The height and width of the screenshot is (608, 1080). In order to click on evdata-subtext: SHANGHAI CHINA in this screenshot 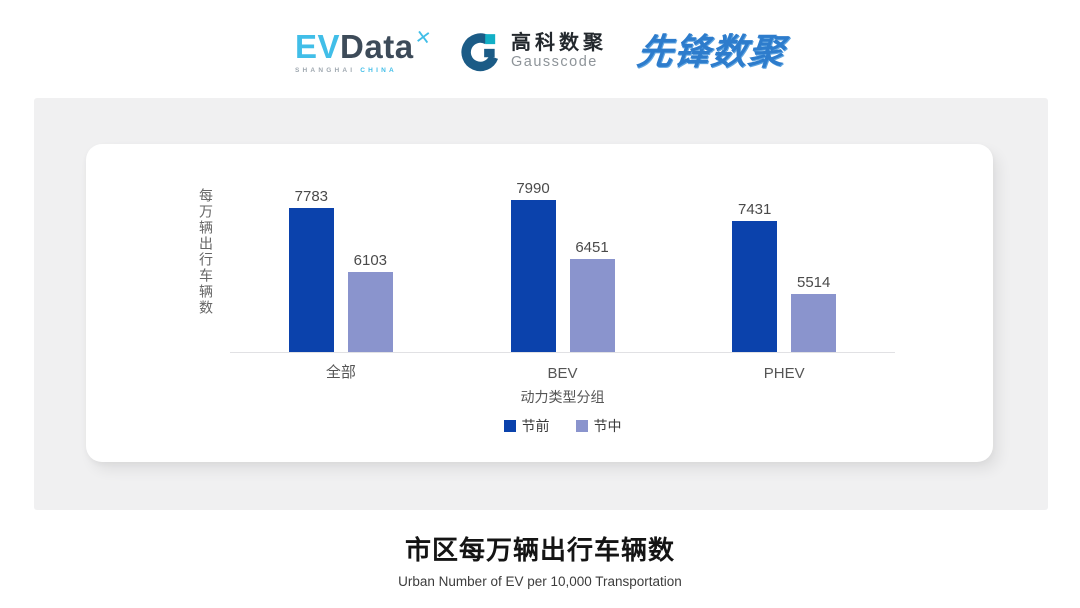, I will do `click(346, 70)`.